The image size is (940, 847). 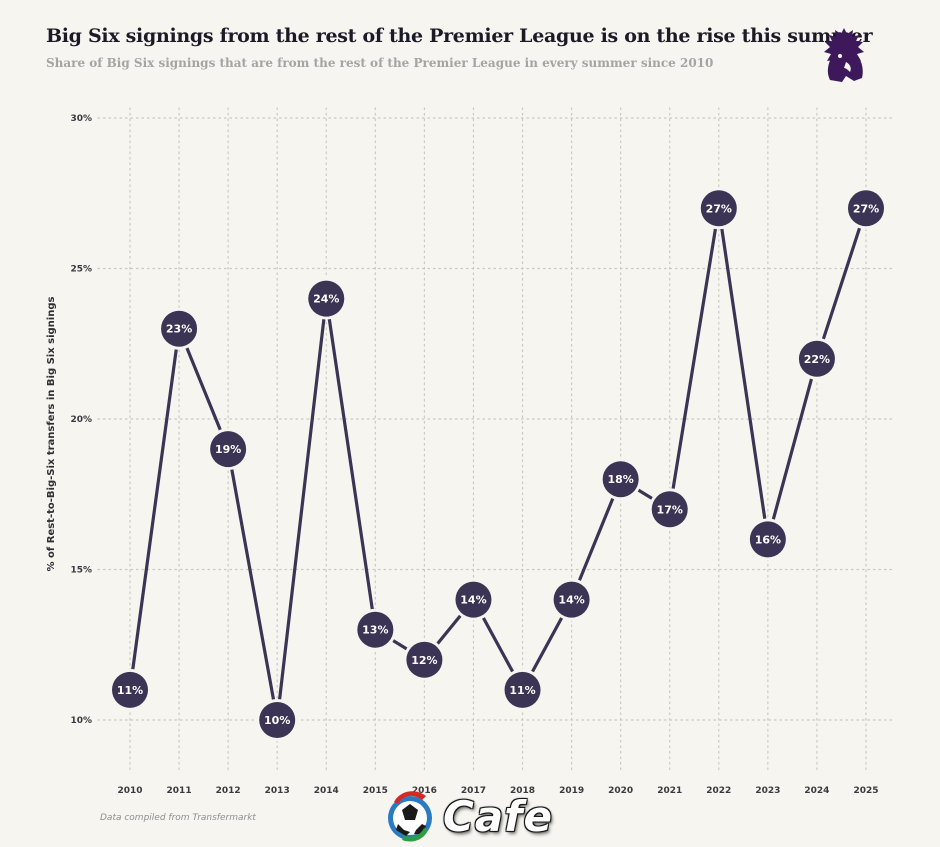 I want to click on data-point-2023, so click(x=767, y=539).